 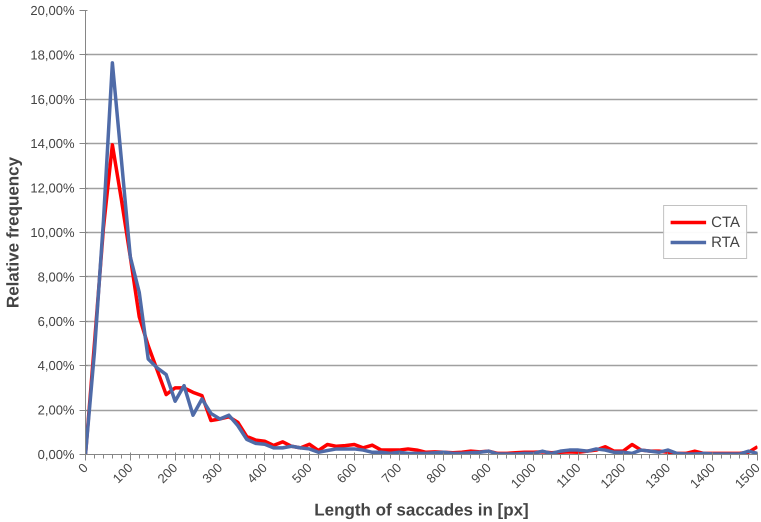 I want to click on y-tick-label: 2,00%, so click(x=56, y=410).